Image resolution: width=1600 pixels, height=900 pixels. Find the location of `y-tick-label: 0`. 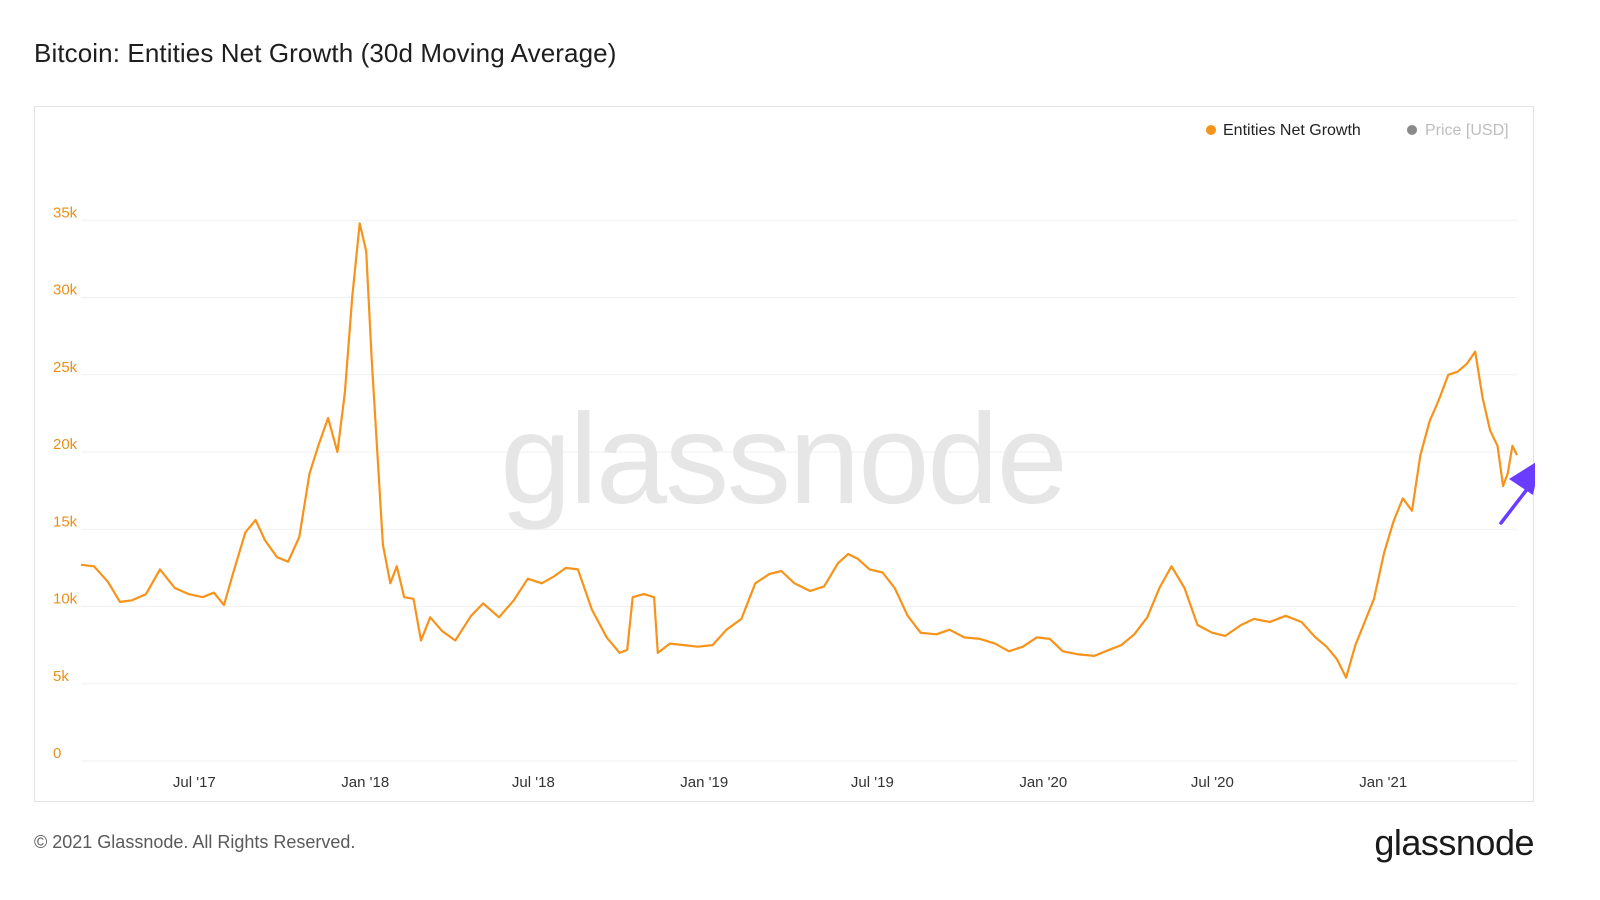

y-tick-label: 0 is located at coordinates (57, 753).